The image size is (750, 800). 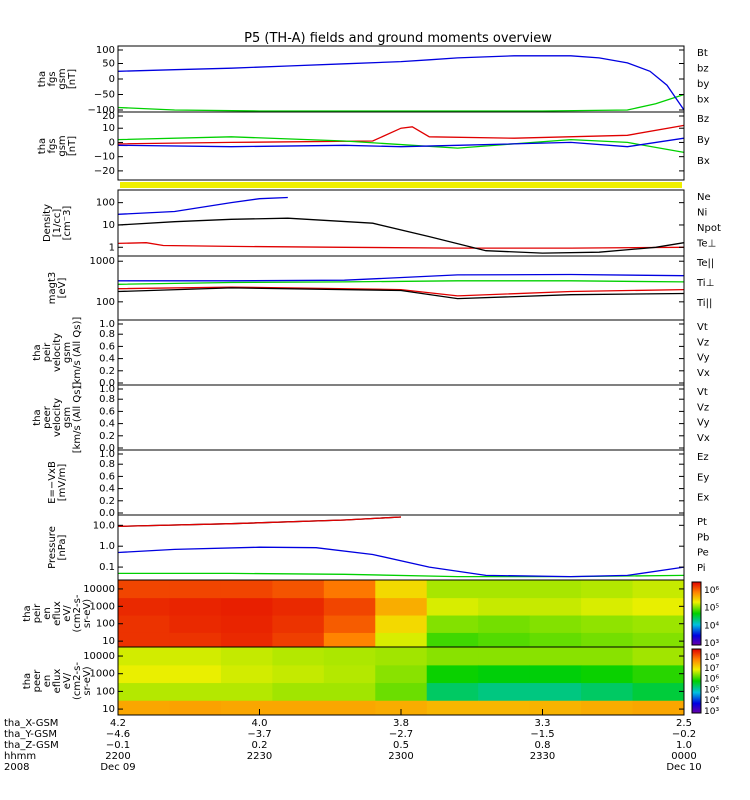 What do you see at coordinates (117, 767) in the screenshot?
I see `x-axis-value: Dec 09` at bounding box center [117, 767].